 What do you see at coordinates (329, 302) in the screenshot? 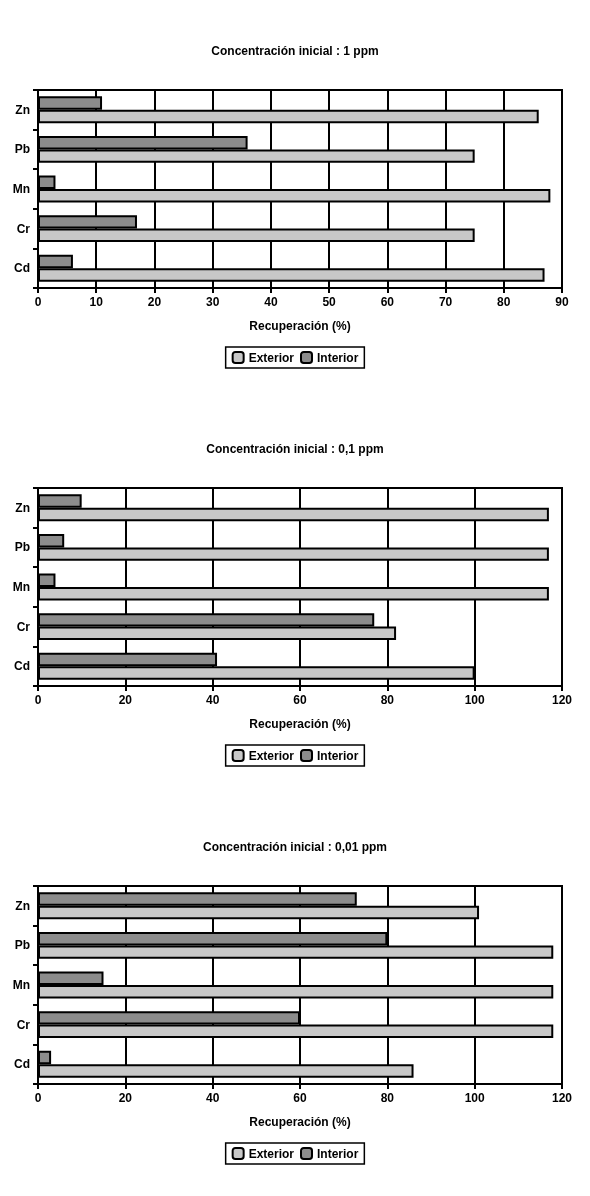
I see `x-tick-label: 50` at bounding box center [329, 302].